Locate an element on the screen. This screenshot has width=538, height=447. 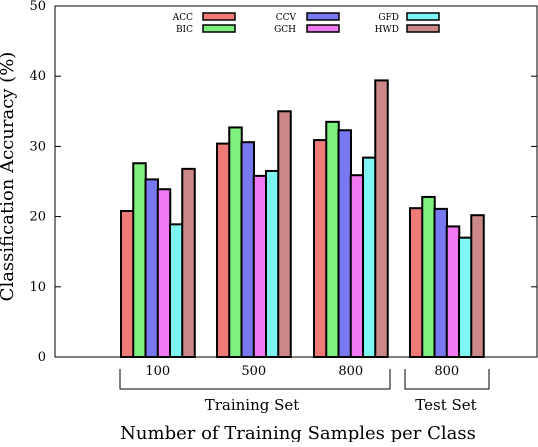
y-tick-label: 20 is located at coordinates (37, 217).